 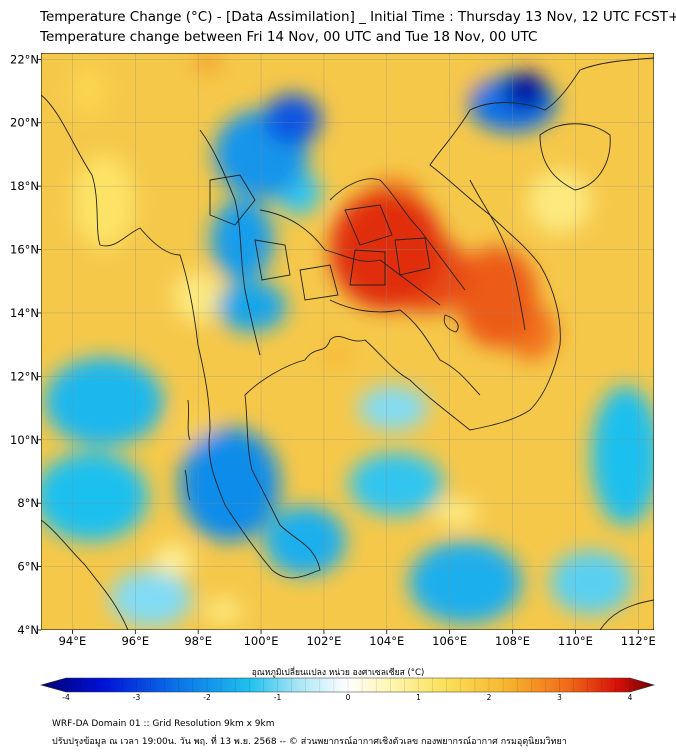 What do you see at coordinates (28, 630) in the screenshot?
I see `tick-label-lat: 4°N` at bounding box center [28, 630].